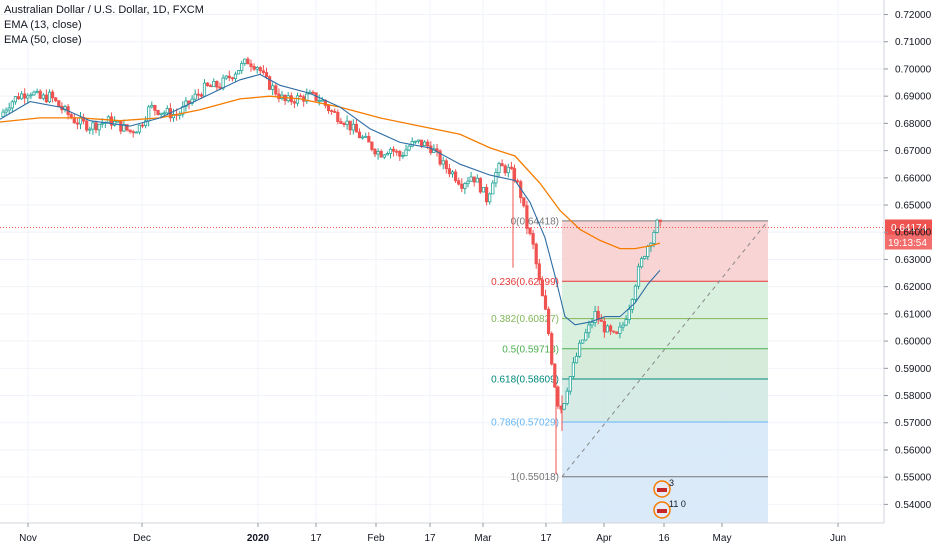 Image resolution: width=932 pixels, height=550 pixels. I want to click on price-tick-label: 0.70000, so click(913, 69).